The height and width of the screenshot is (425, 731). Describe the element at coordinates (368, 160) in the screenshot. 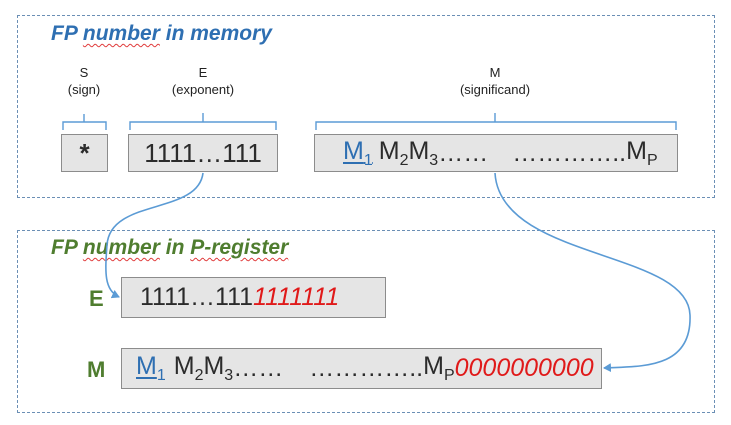

I see `m1-sub: 1` at that location.